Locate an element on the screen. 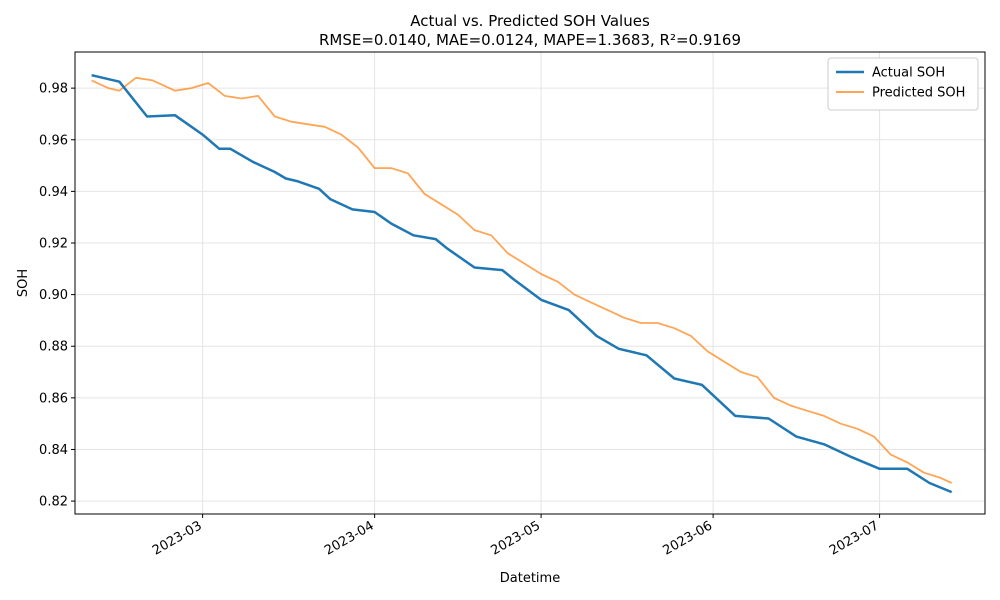 Image resolution: width=1000 pixels, height=600 pixels. x-tick-label: 2023-03 is located at coordinates (177, 538).